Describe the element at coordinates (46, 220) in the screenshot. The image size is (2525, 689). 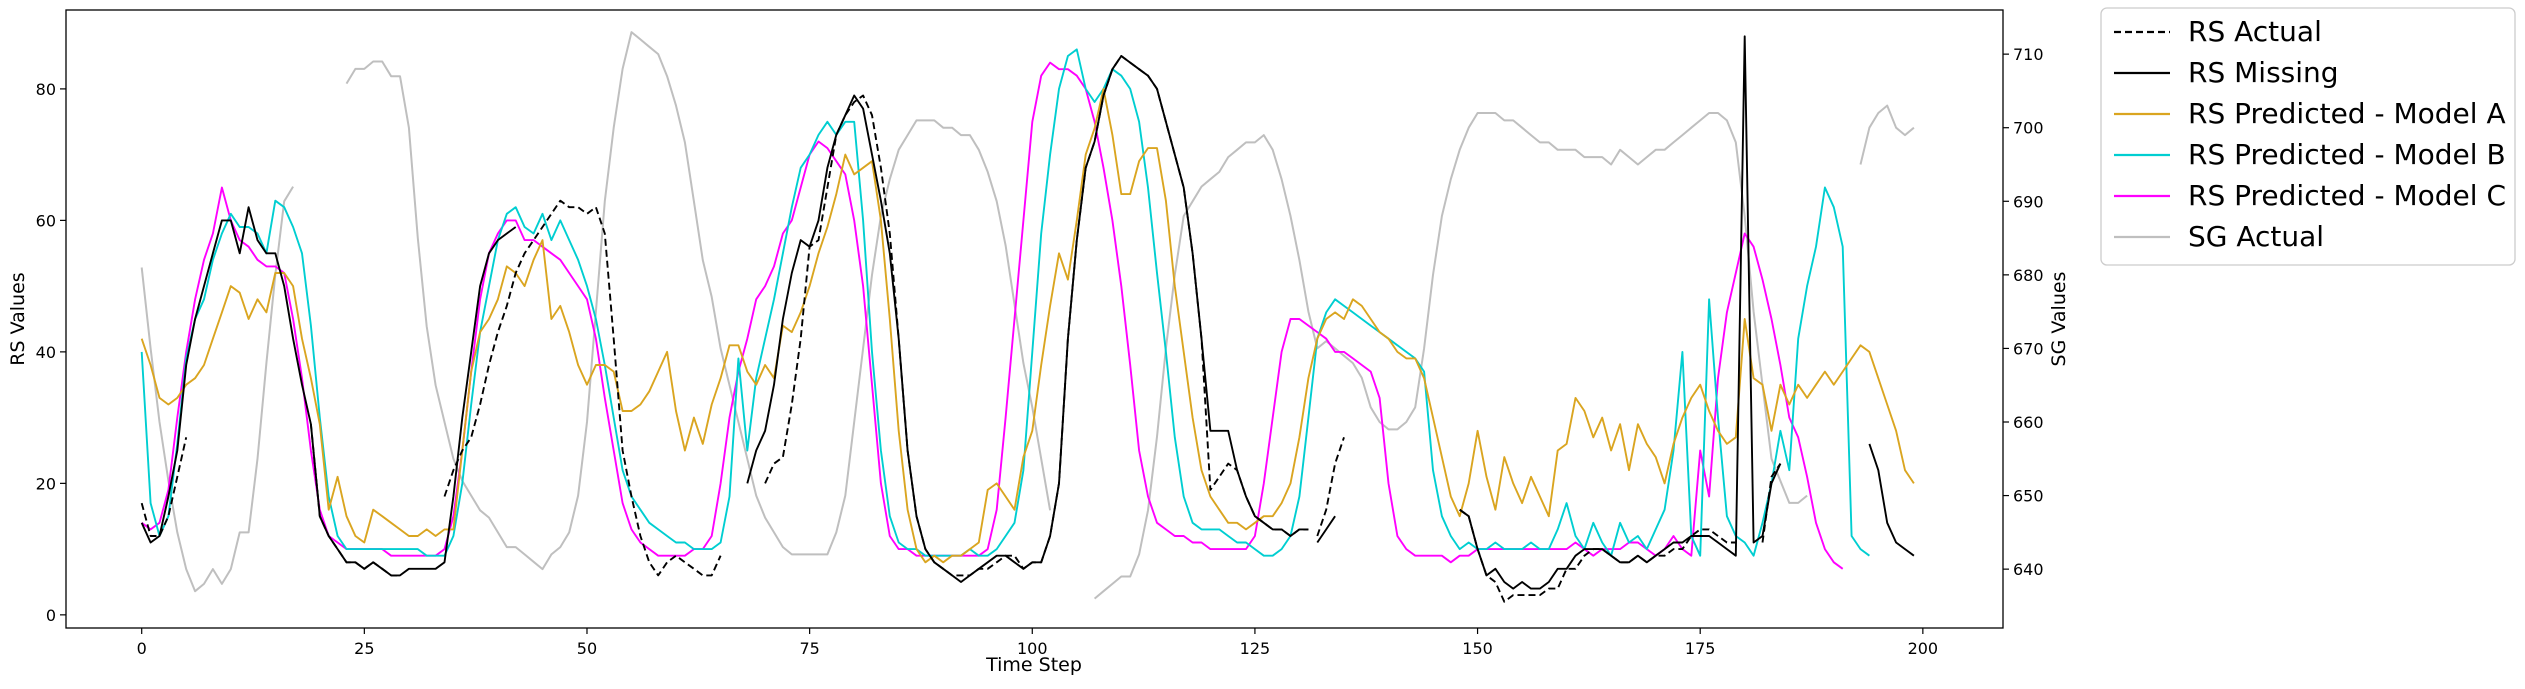
I see `y-left-tick-label: 60` at that location.